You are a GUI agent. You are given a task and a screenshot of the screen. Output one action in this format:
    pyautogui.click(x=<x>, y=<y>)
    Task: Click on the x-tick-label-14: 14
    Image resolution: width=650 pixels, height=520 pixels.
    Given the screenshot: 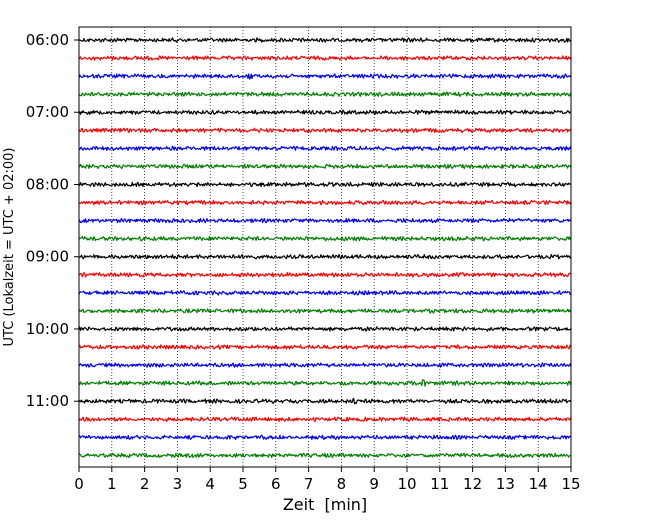 What is the action you would take?
    pyautogui.click(x=538, y=484)
    